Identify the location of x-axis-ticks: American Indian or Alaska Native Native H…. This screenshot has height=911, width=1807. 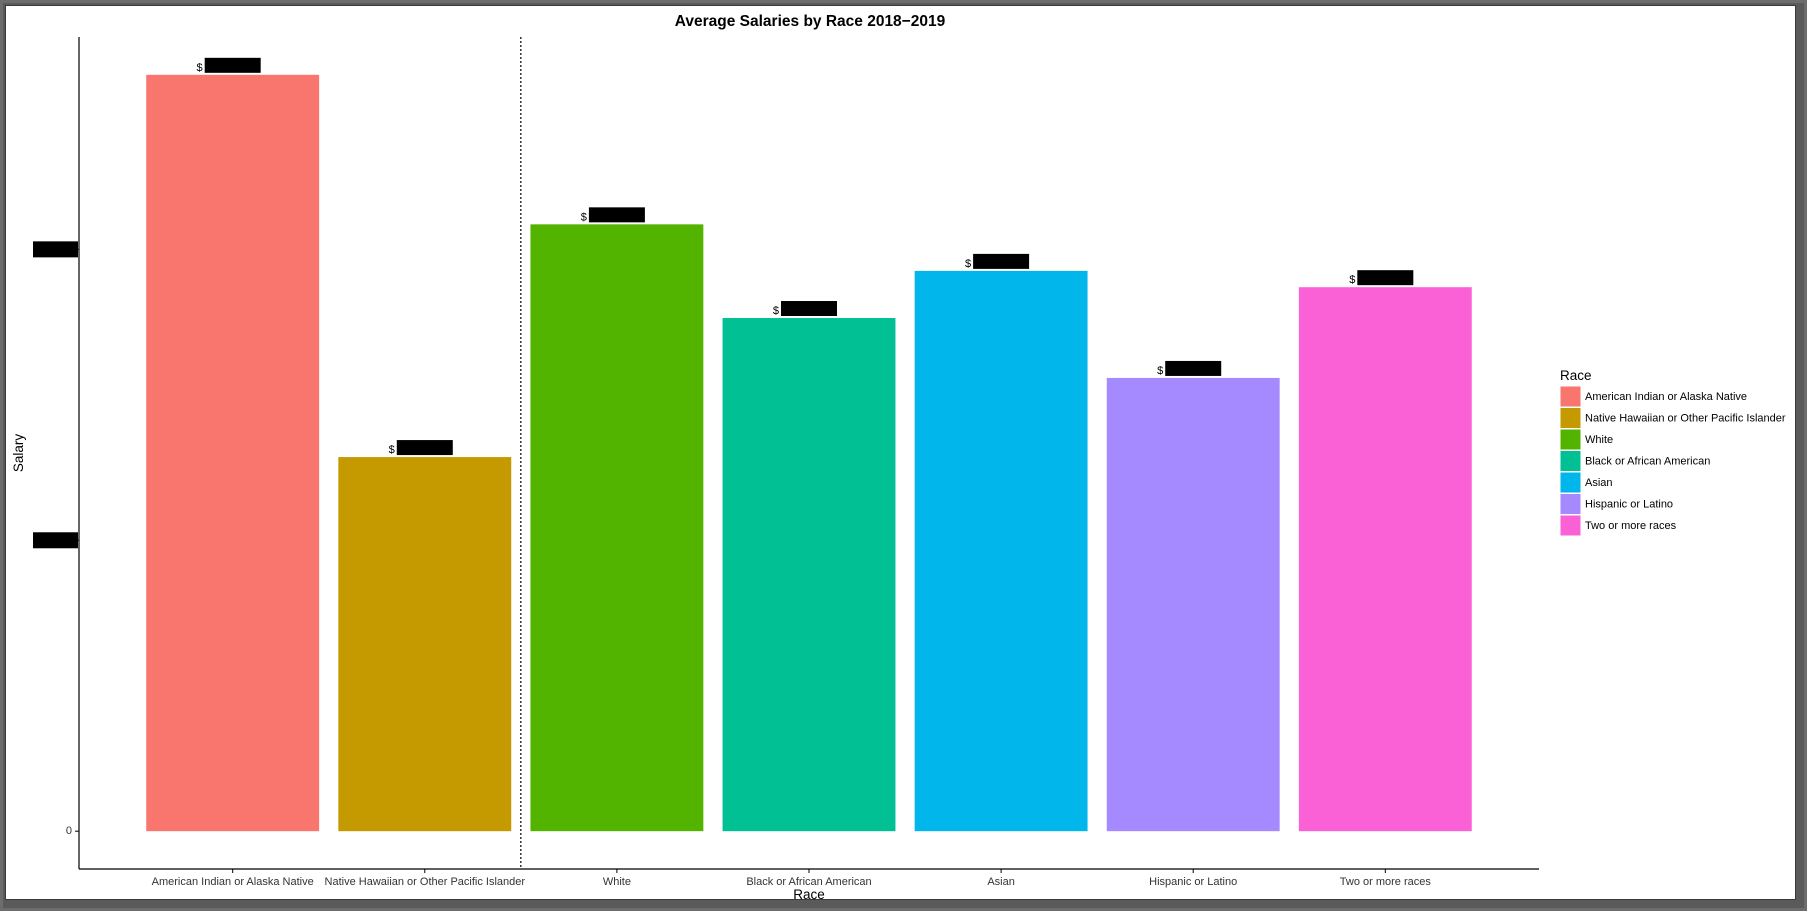
(792, 878).